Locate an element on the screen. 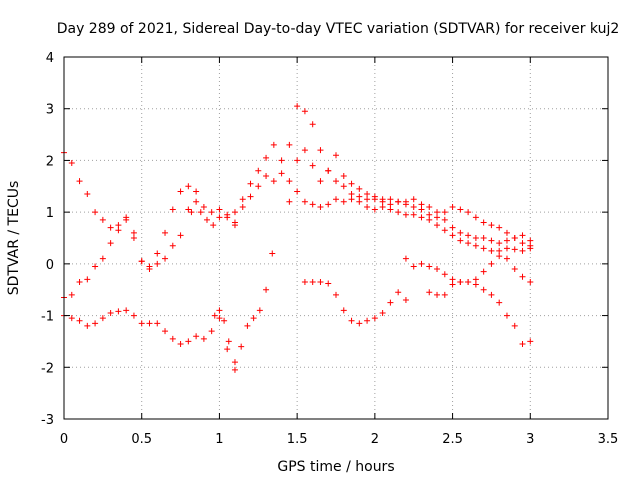  x-tick-label: 0.5 is located at coordinates (141, 439).